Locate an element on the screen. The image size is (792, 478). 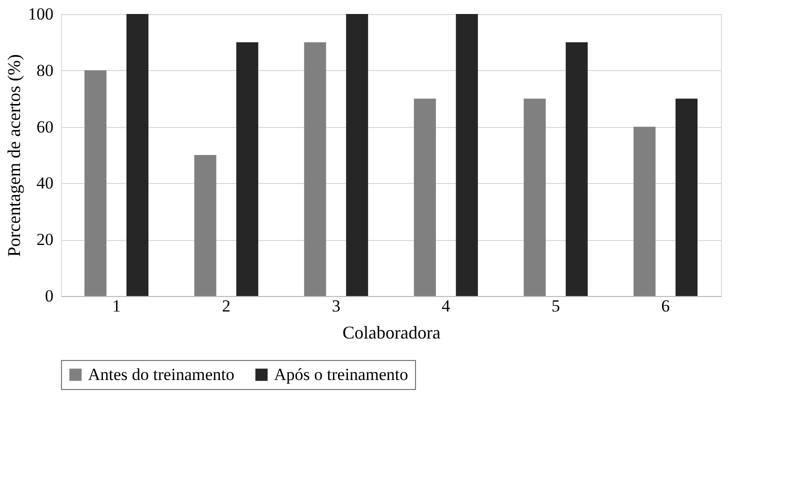
x-tick-label: 2 is located at coordinates (226, 306).